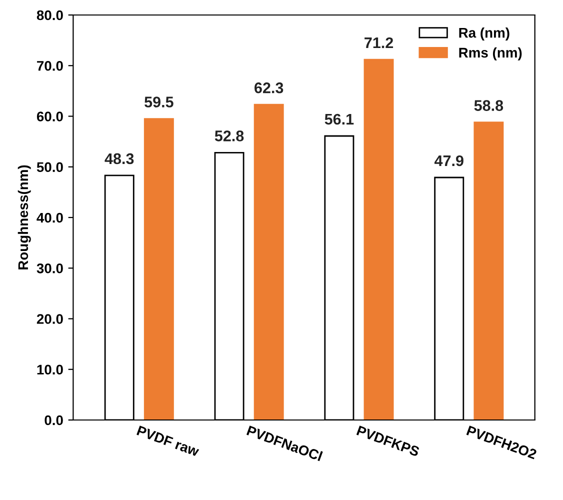  Describe the element at coordinates (168, 441) in the screenshot. I see `x-tick-label: PVDF raw` at that location.